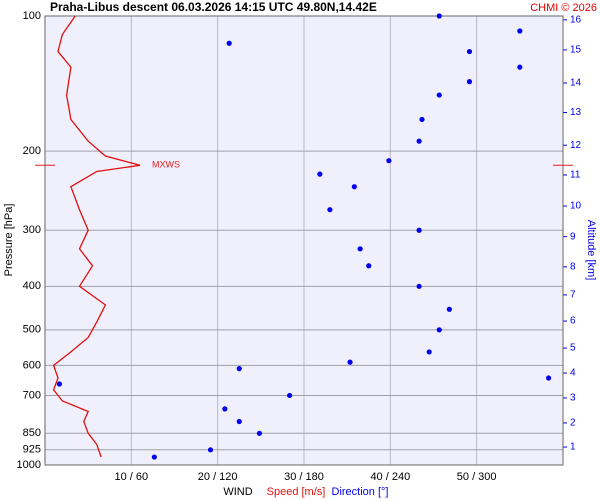 The height and width of the screenshot is (500, 600). I want to click on y2-tick-label: 1, so click(573, 447).